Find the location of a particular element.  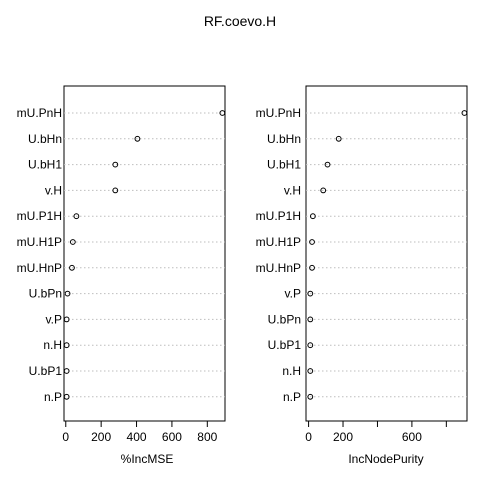

chart-title: RF.coevo.H is located at coordinates (240, 21).